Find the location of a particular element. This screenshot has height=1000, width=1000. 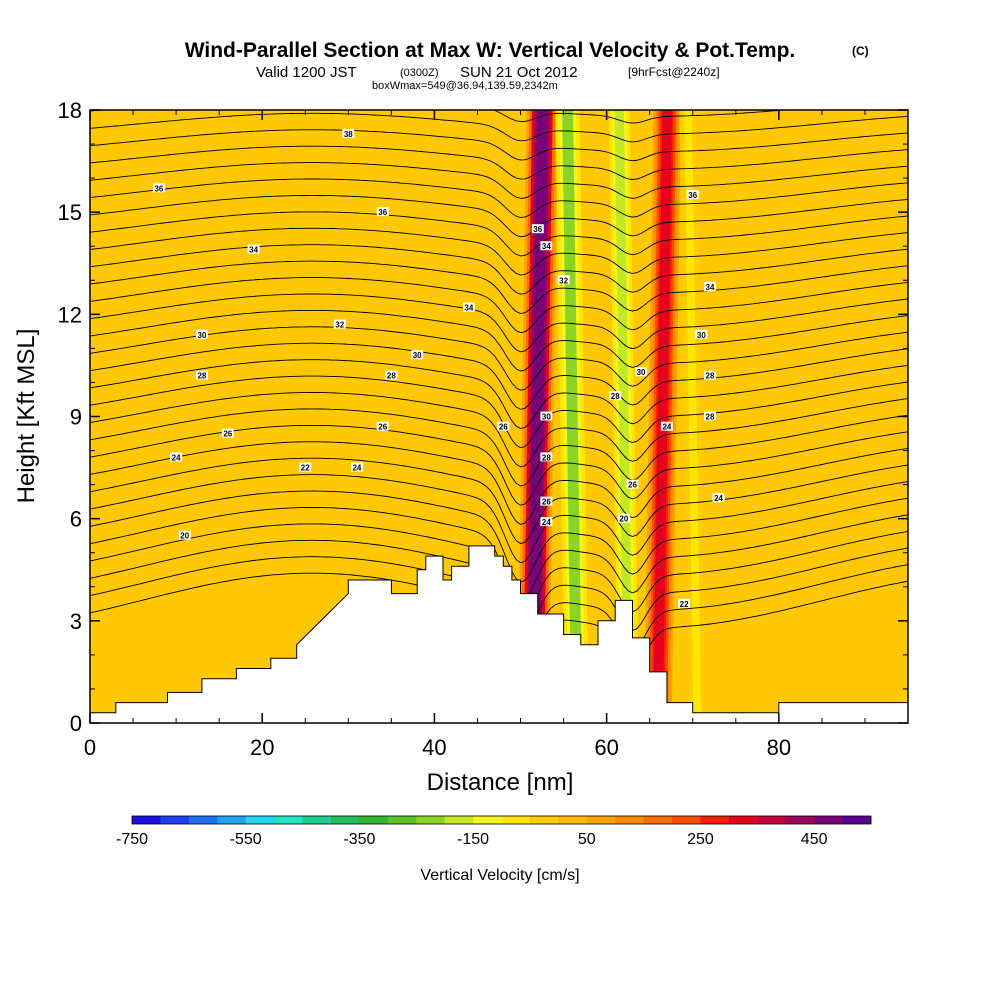

colorbar-ticks: -750 -550 -350 -150 50 250 450 is located at coordinates (472, 839).